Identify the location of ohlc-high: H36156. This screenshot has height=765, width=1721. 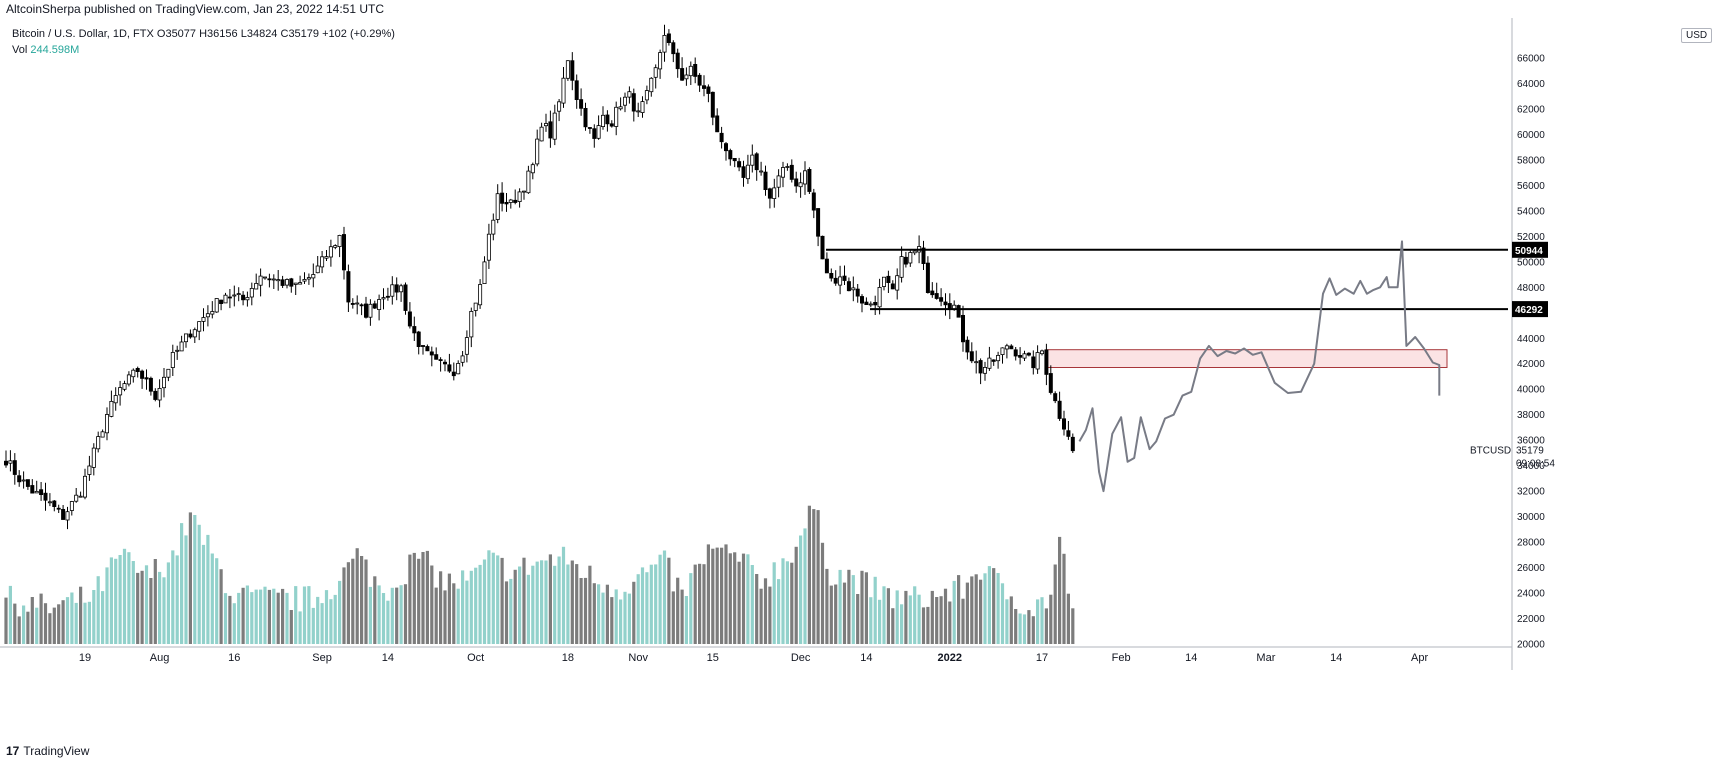
(218, 34).